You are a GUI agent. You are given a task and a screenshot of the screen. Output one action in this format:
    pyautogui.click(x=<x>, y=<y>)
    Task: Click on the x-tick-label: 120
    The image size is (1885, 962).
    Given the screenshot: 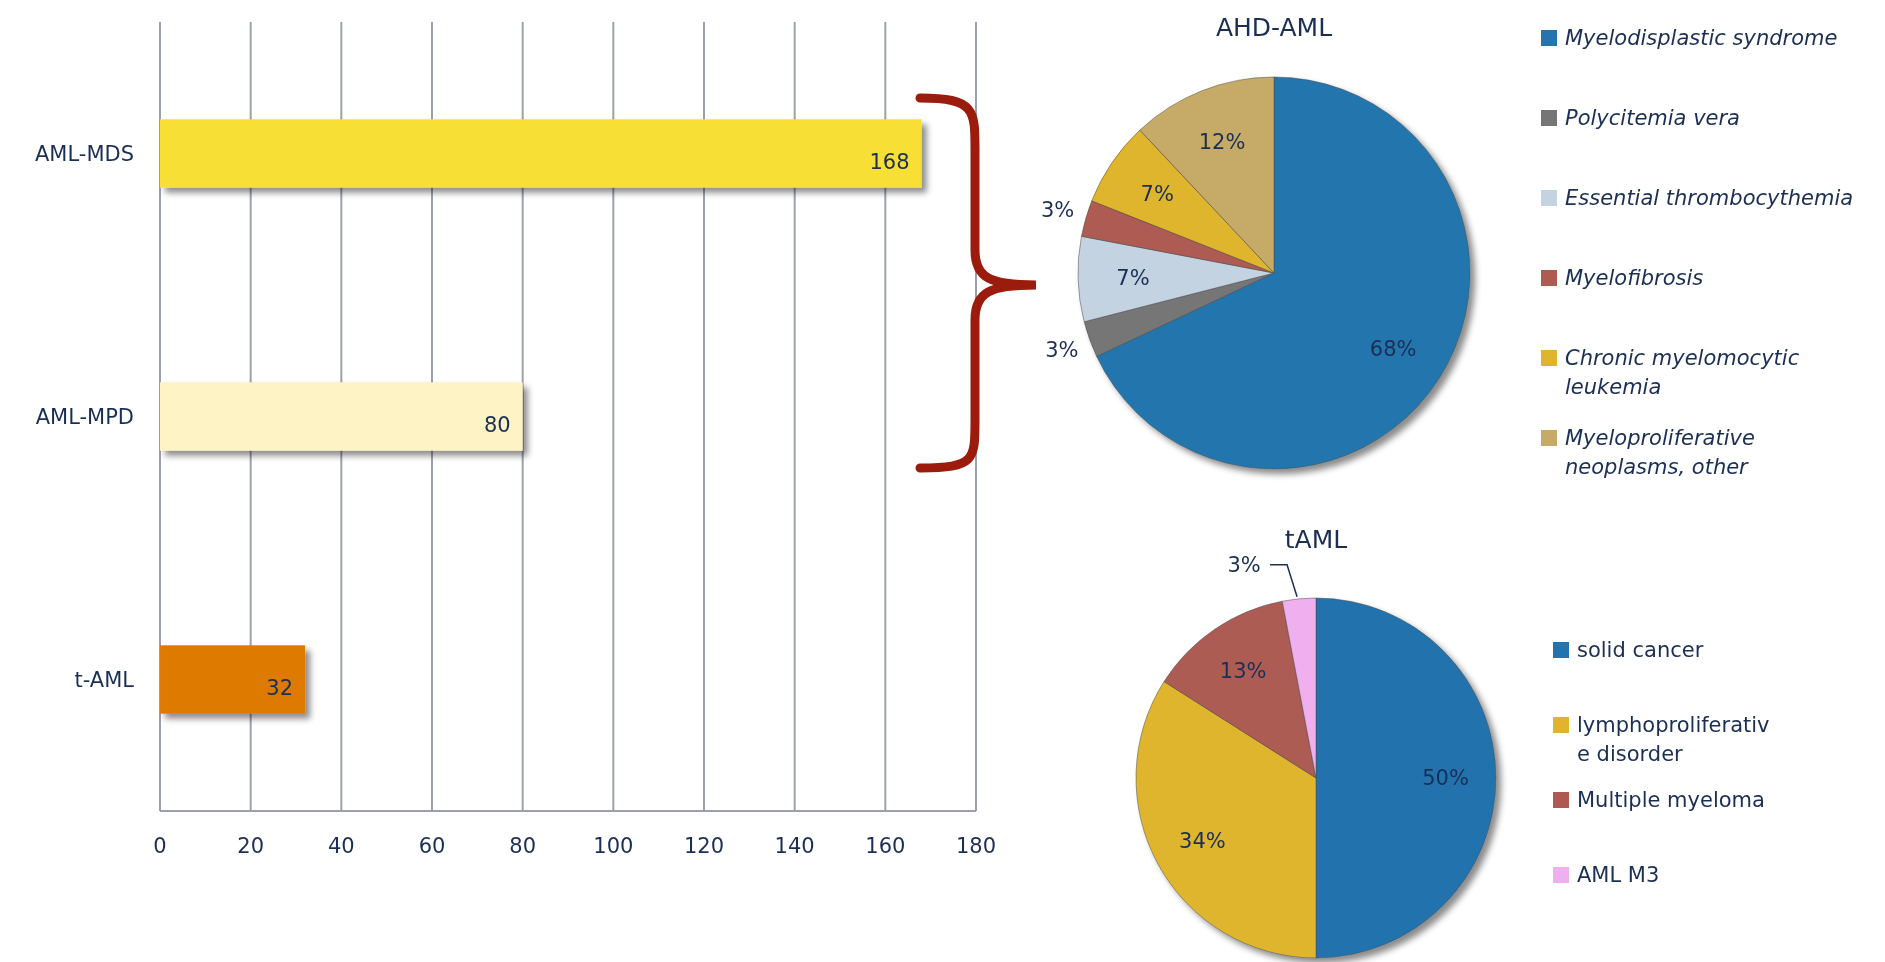 What is the action you would take?
    pyautogui.click(x=704, y=846)
    